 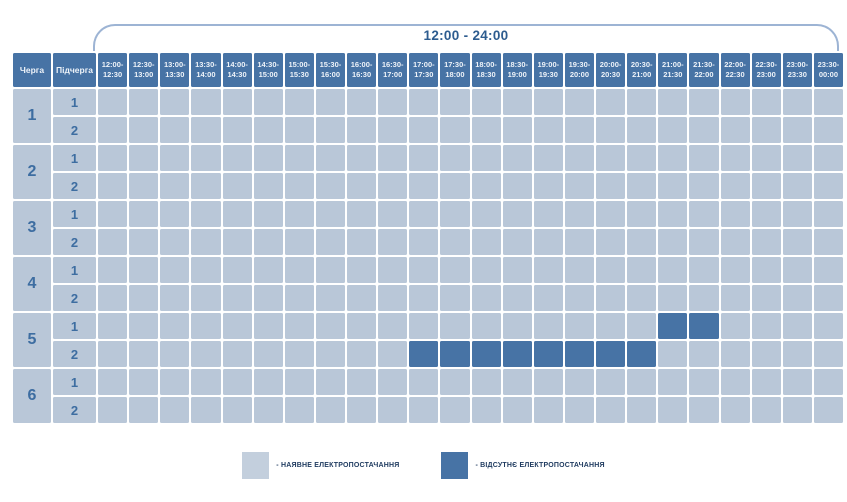 I want to click on time-slot-header: 18:30- 19:00, so click(x=517, y=70).